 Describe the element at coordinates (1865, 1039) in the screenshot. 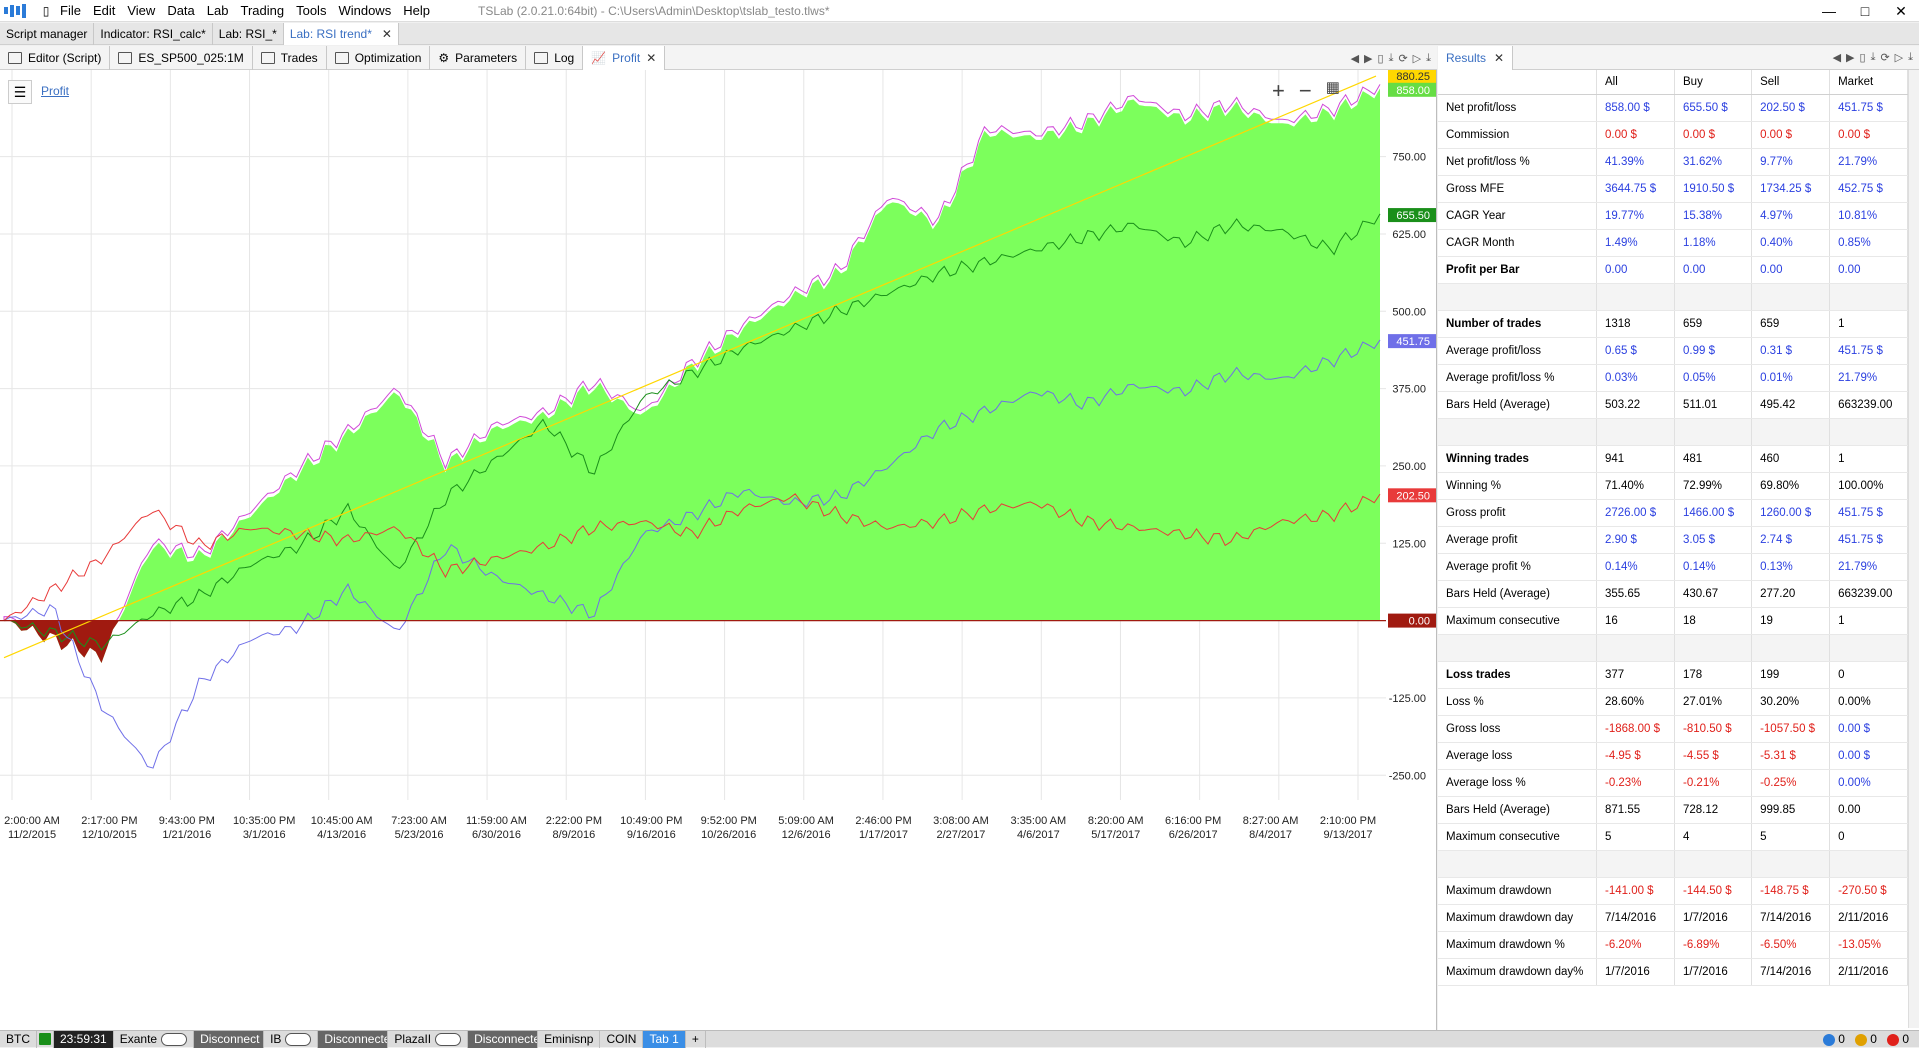

I see `warning-counter: 0` at that location.